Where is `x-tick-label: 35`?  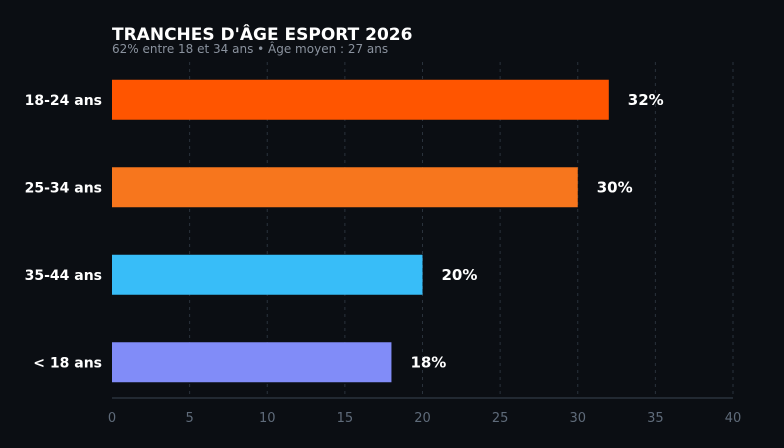 x-tick-label: 35 is located at coordinates (655, 418).